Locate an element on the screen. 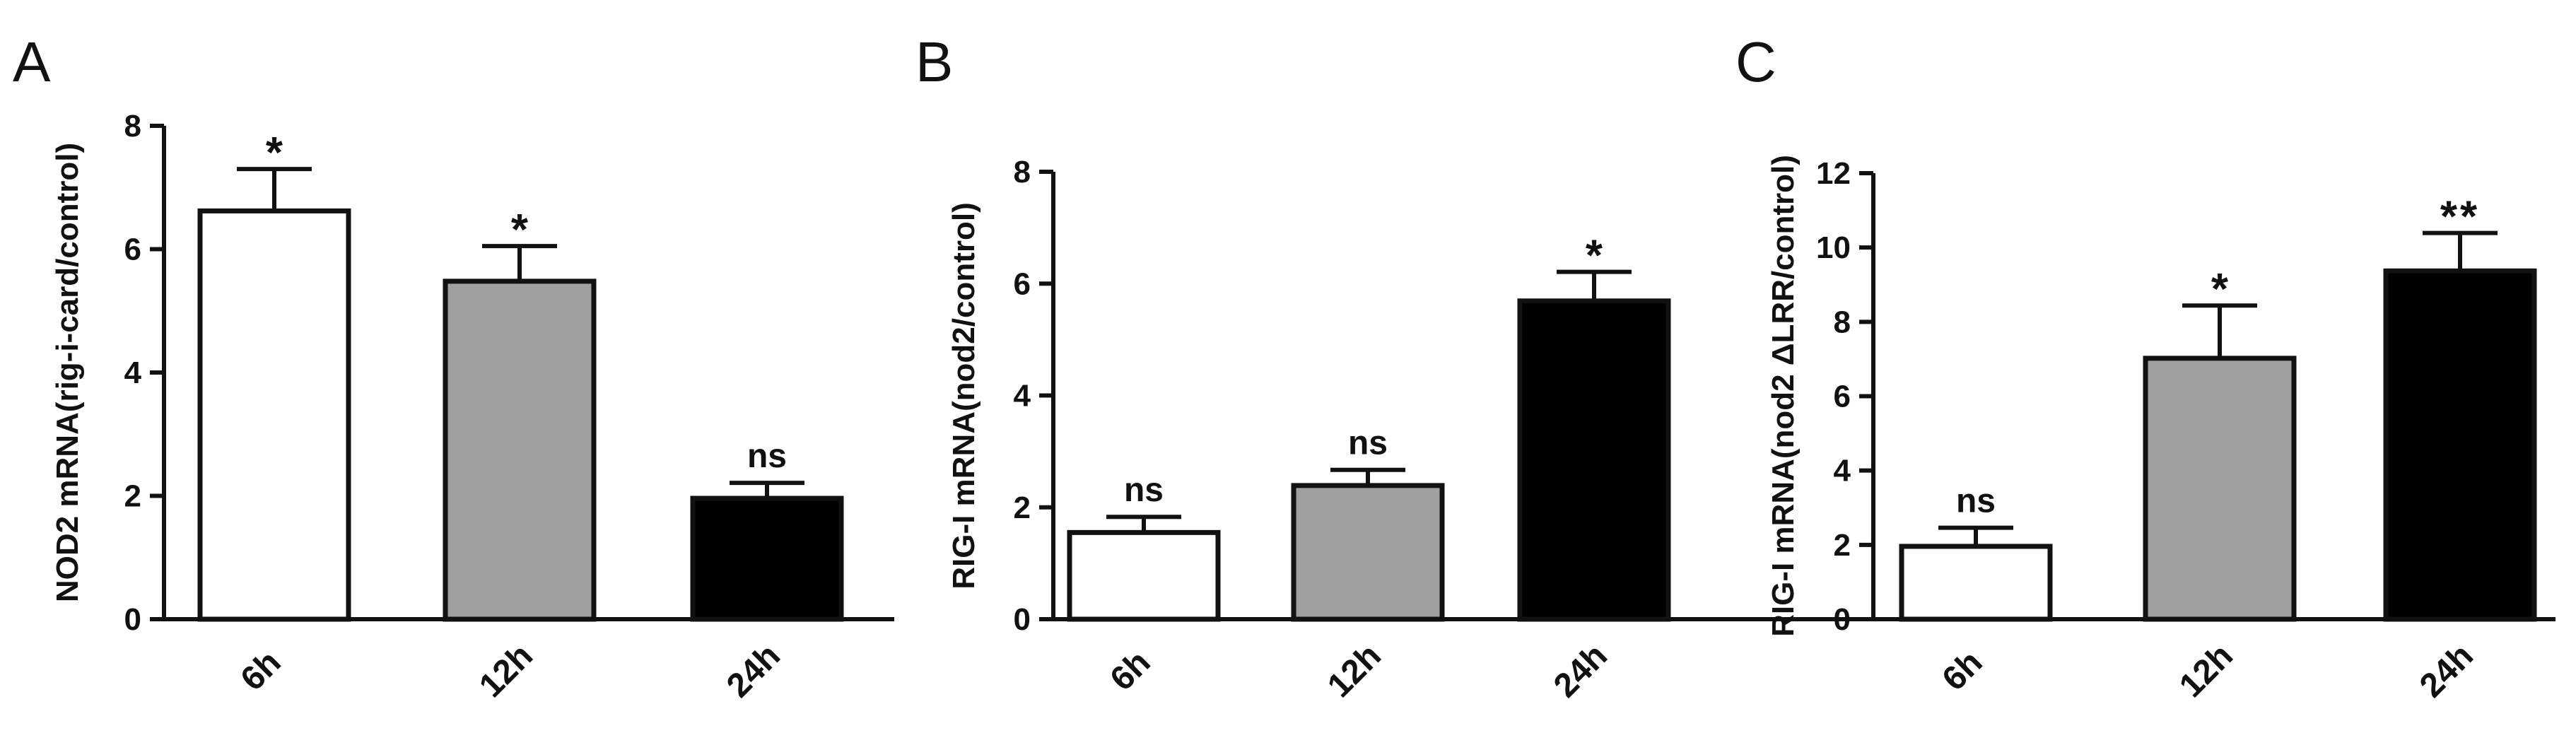 The height and width of the screenshot is (733, 2576). y-axis-title: RIG-I mRNA(nod2/control) is located at coordinates (964, 396).